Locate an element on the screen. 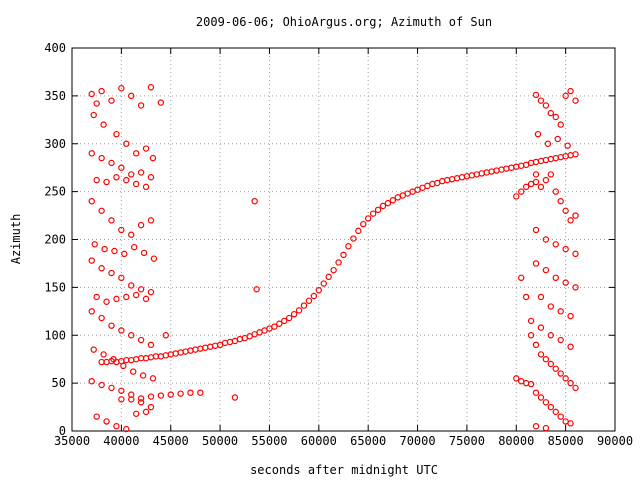  y-tick-label: 200 is located at coordinates (55, 240).